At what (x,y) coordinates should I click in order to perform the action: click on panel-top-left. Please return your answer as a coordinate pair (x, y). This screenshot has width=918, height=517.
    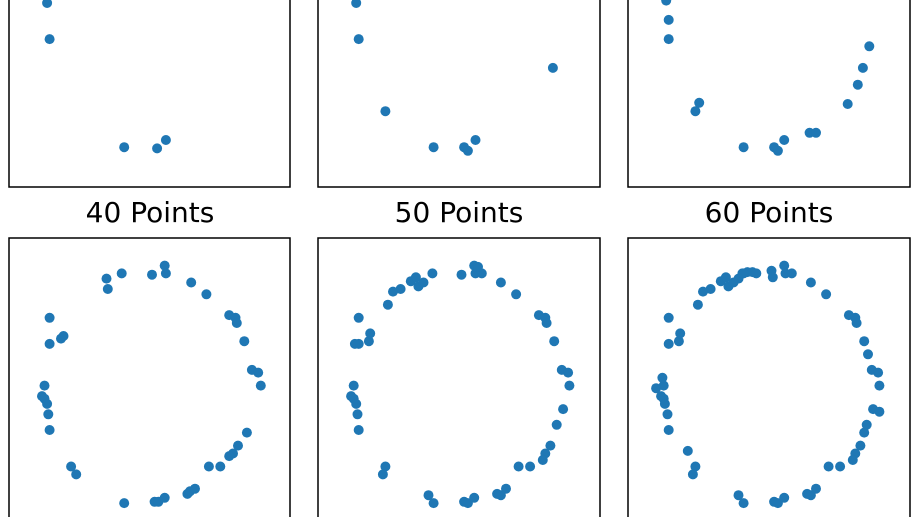
    Looking at the image, I should click on (149, 94).